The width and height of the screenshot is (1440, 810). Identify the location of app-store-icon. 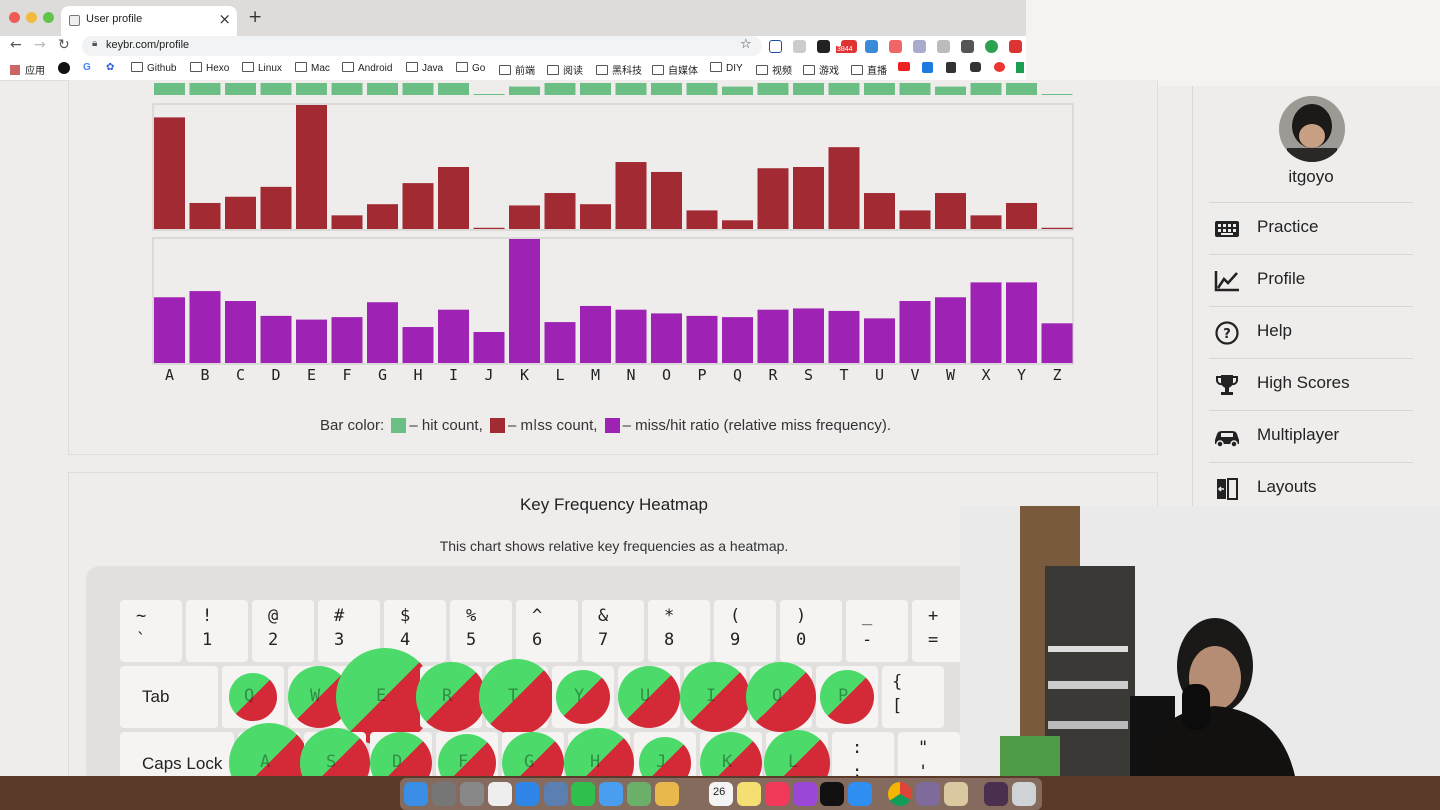
(860, 794).